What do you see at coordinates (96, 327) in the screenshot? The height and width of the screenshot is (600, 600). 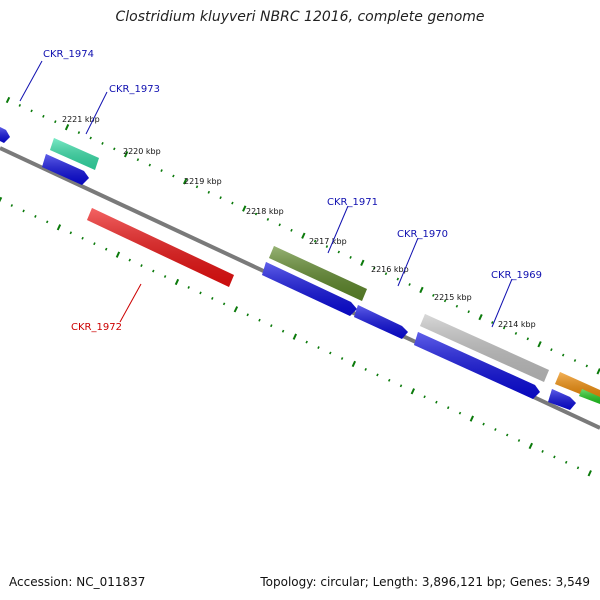 I see `gene-label-ckr-1972: CKR_1972` at bounding box center [96, 327].